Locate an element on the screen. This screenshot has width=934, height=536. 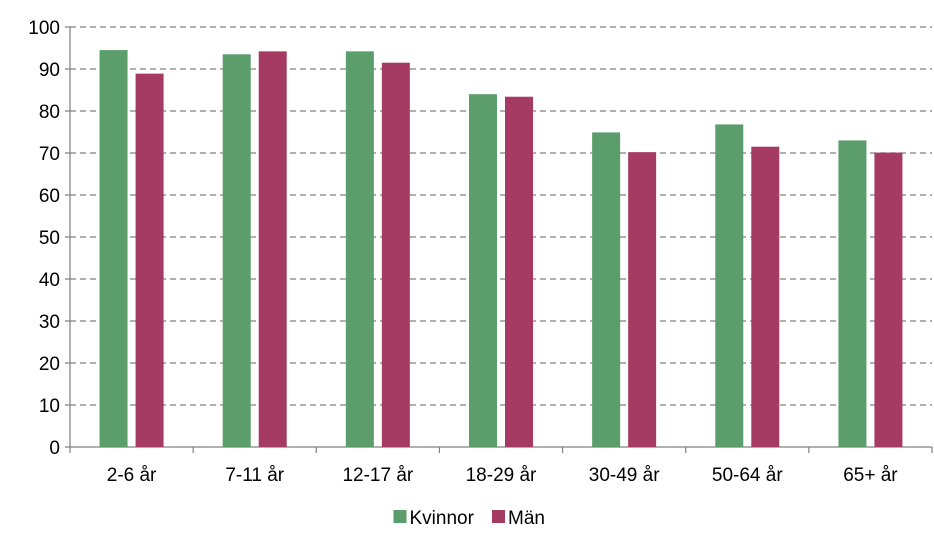
y-tick-label: 40 is located at coordinates (49, 280).